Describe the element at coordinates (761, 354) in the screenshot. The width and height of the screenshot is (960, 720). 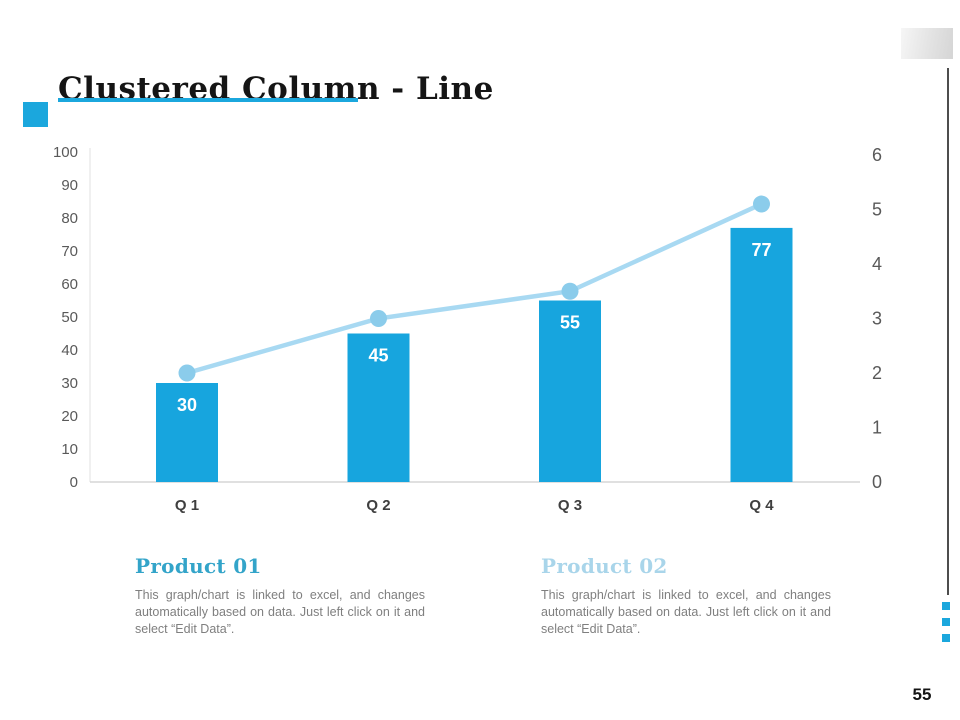
I see `bar-q4` at that location.